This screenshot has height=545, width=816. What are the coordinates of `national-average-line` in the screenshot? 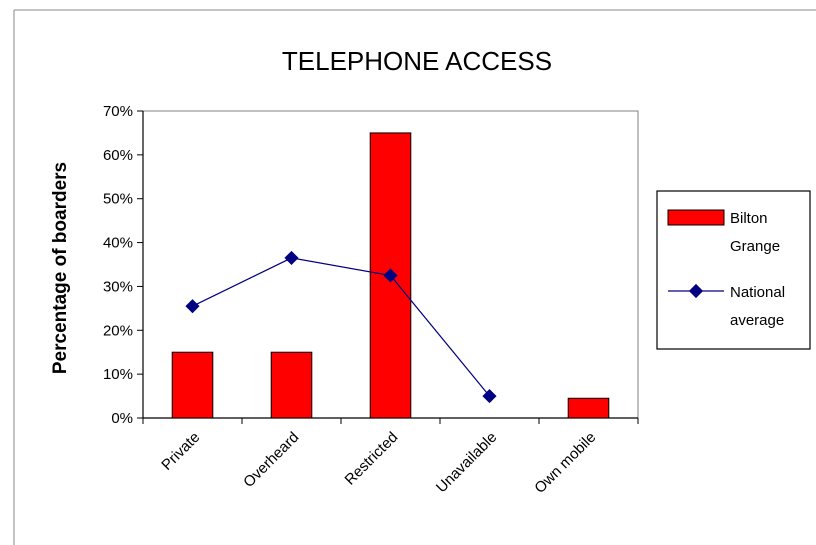 It's located at (341, 327).